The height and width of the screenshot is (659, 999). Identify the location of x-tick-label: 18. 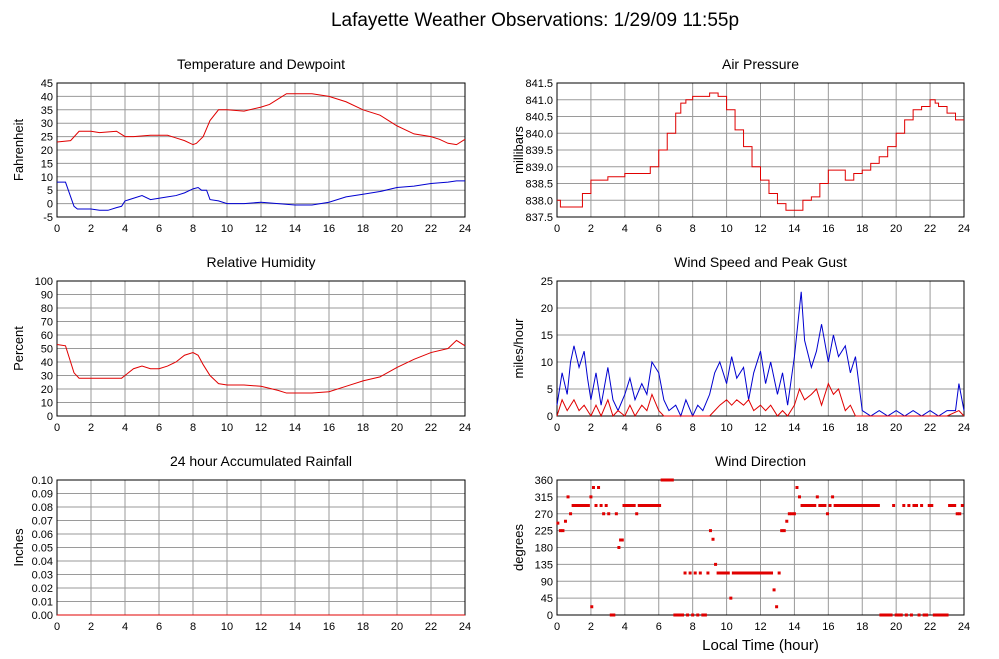
(363, 428).